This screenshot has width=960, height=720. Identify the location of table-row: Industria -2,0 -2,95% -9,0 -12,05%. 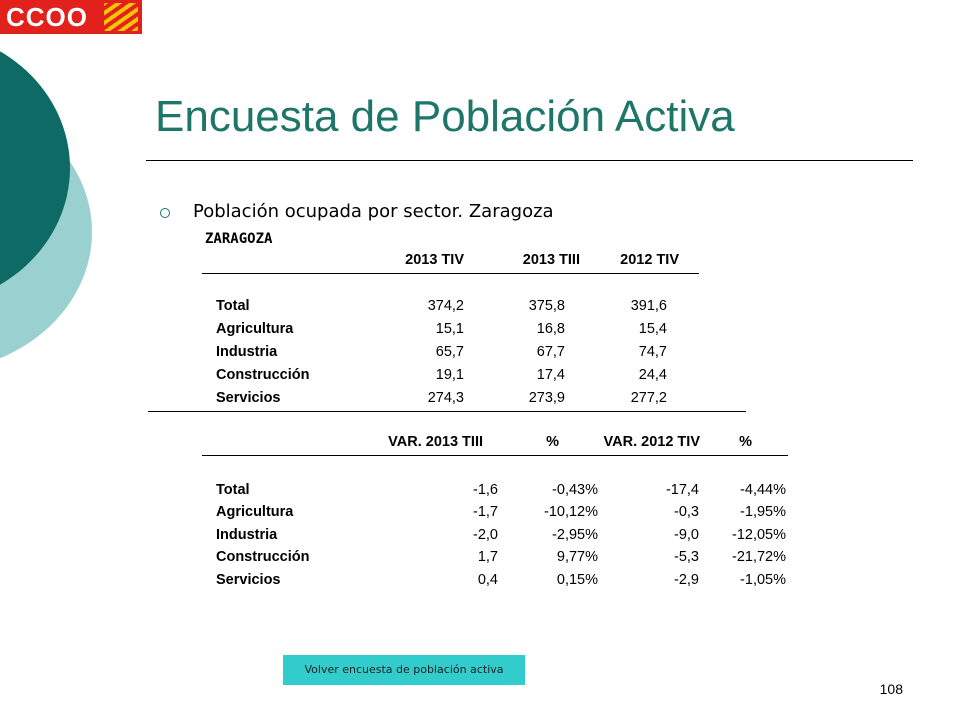
(497, 538).